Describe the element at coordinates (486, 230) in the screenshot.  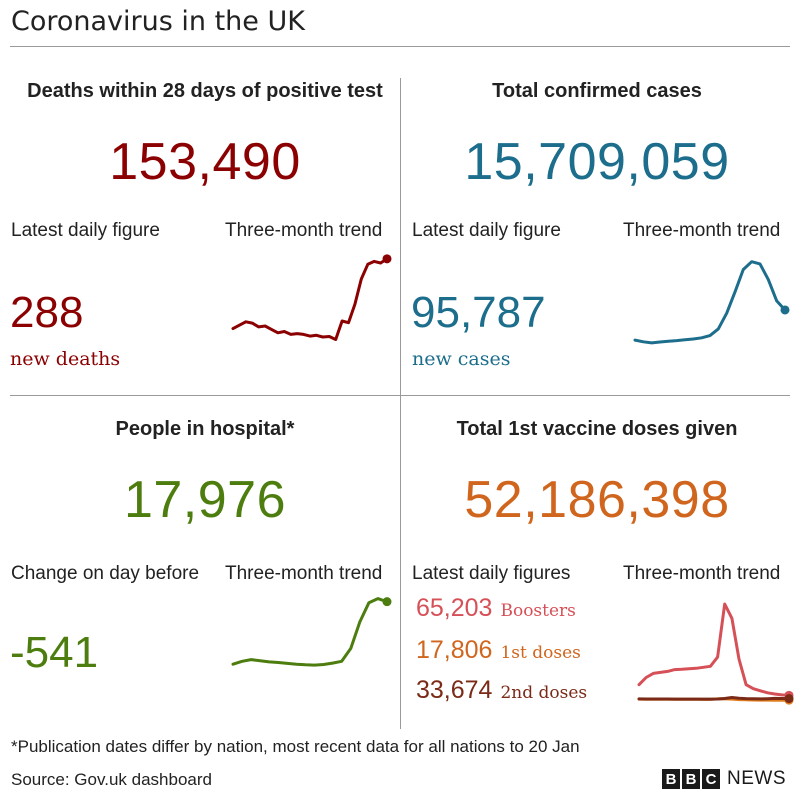
I see `cases-daily-label: Latest daily figure` at that location.